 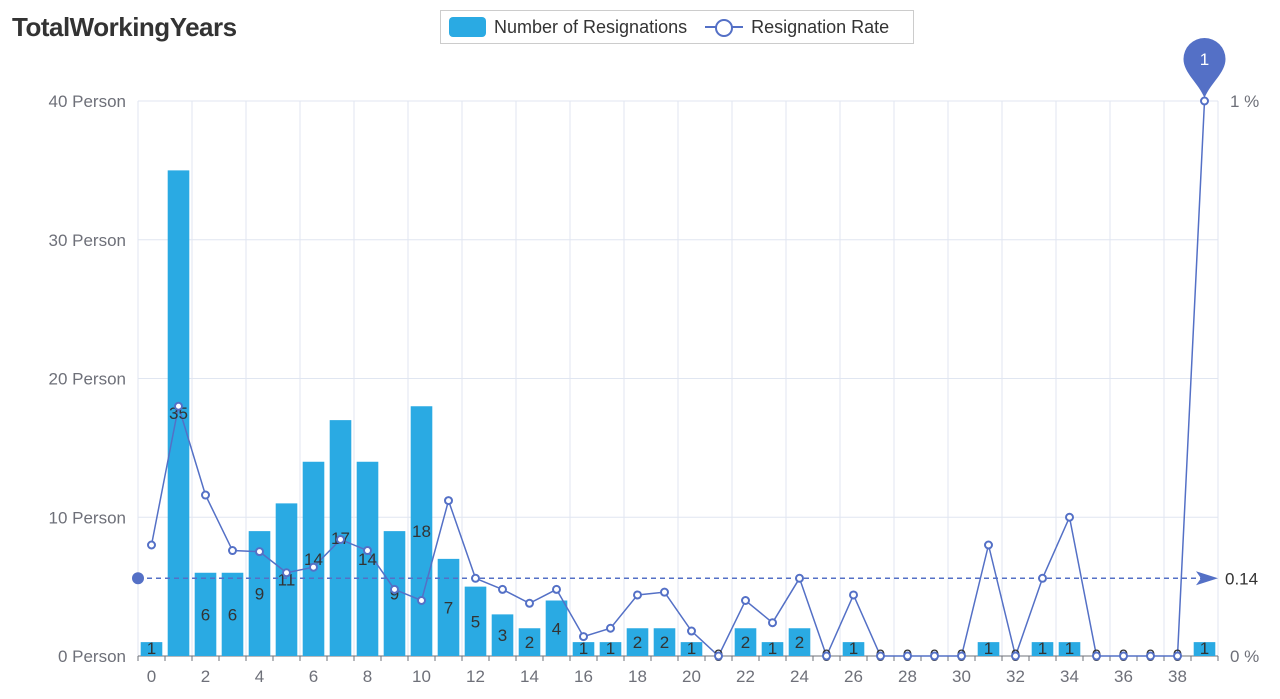 What do you see at coordinates (394, 594) in the screenshot?
I see `bar-value-label: 9` at bounding box center [394, 594].